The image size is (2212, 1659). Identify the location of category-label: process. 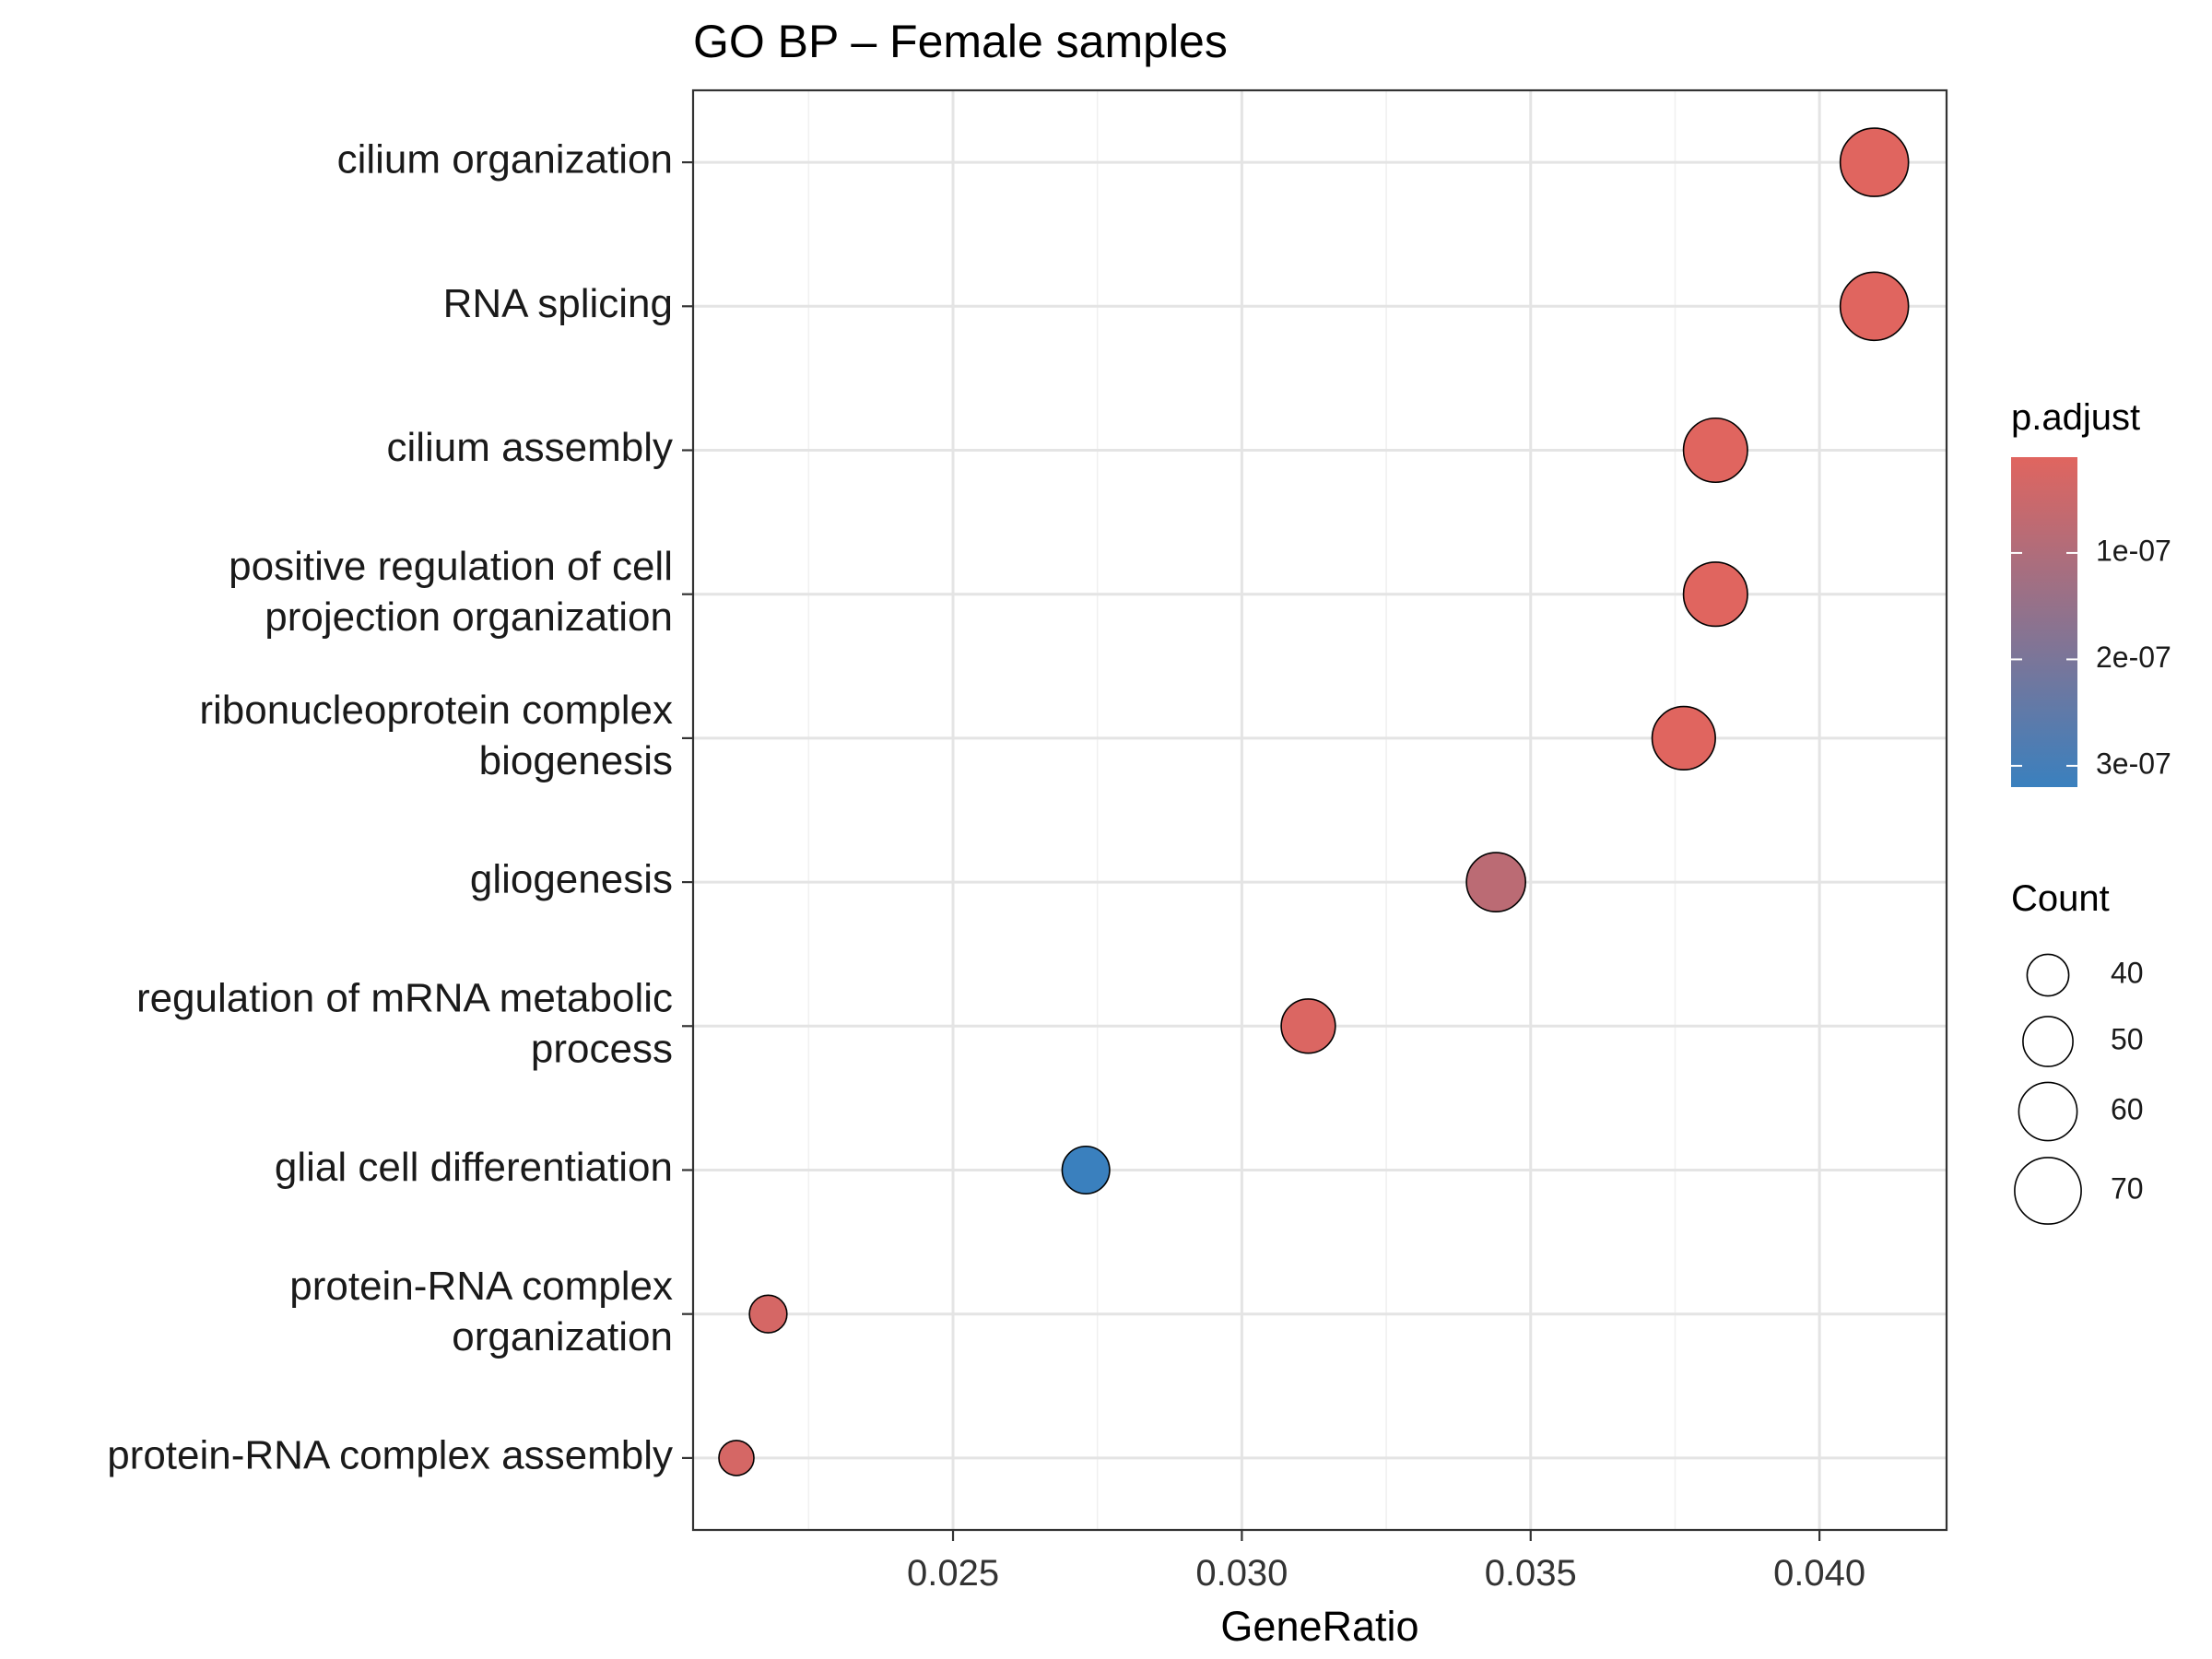
(602, 1048).